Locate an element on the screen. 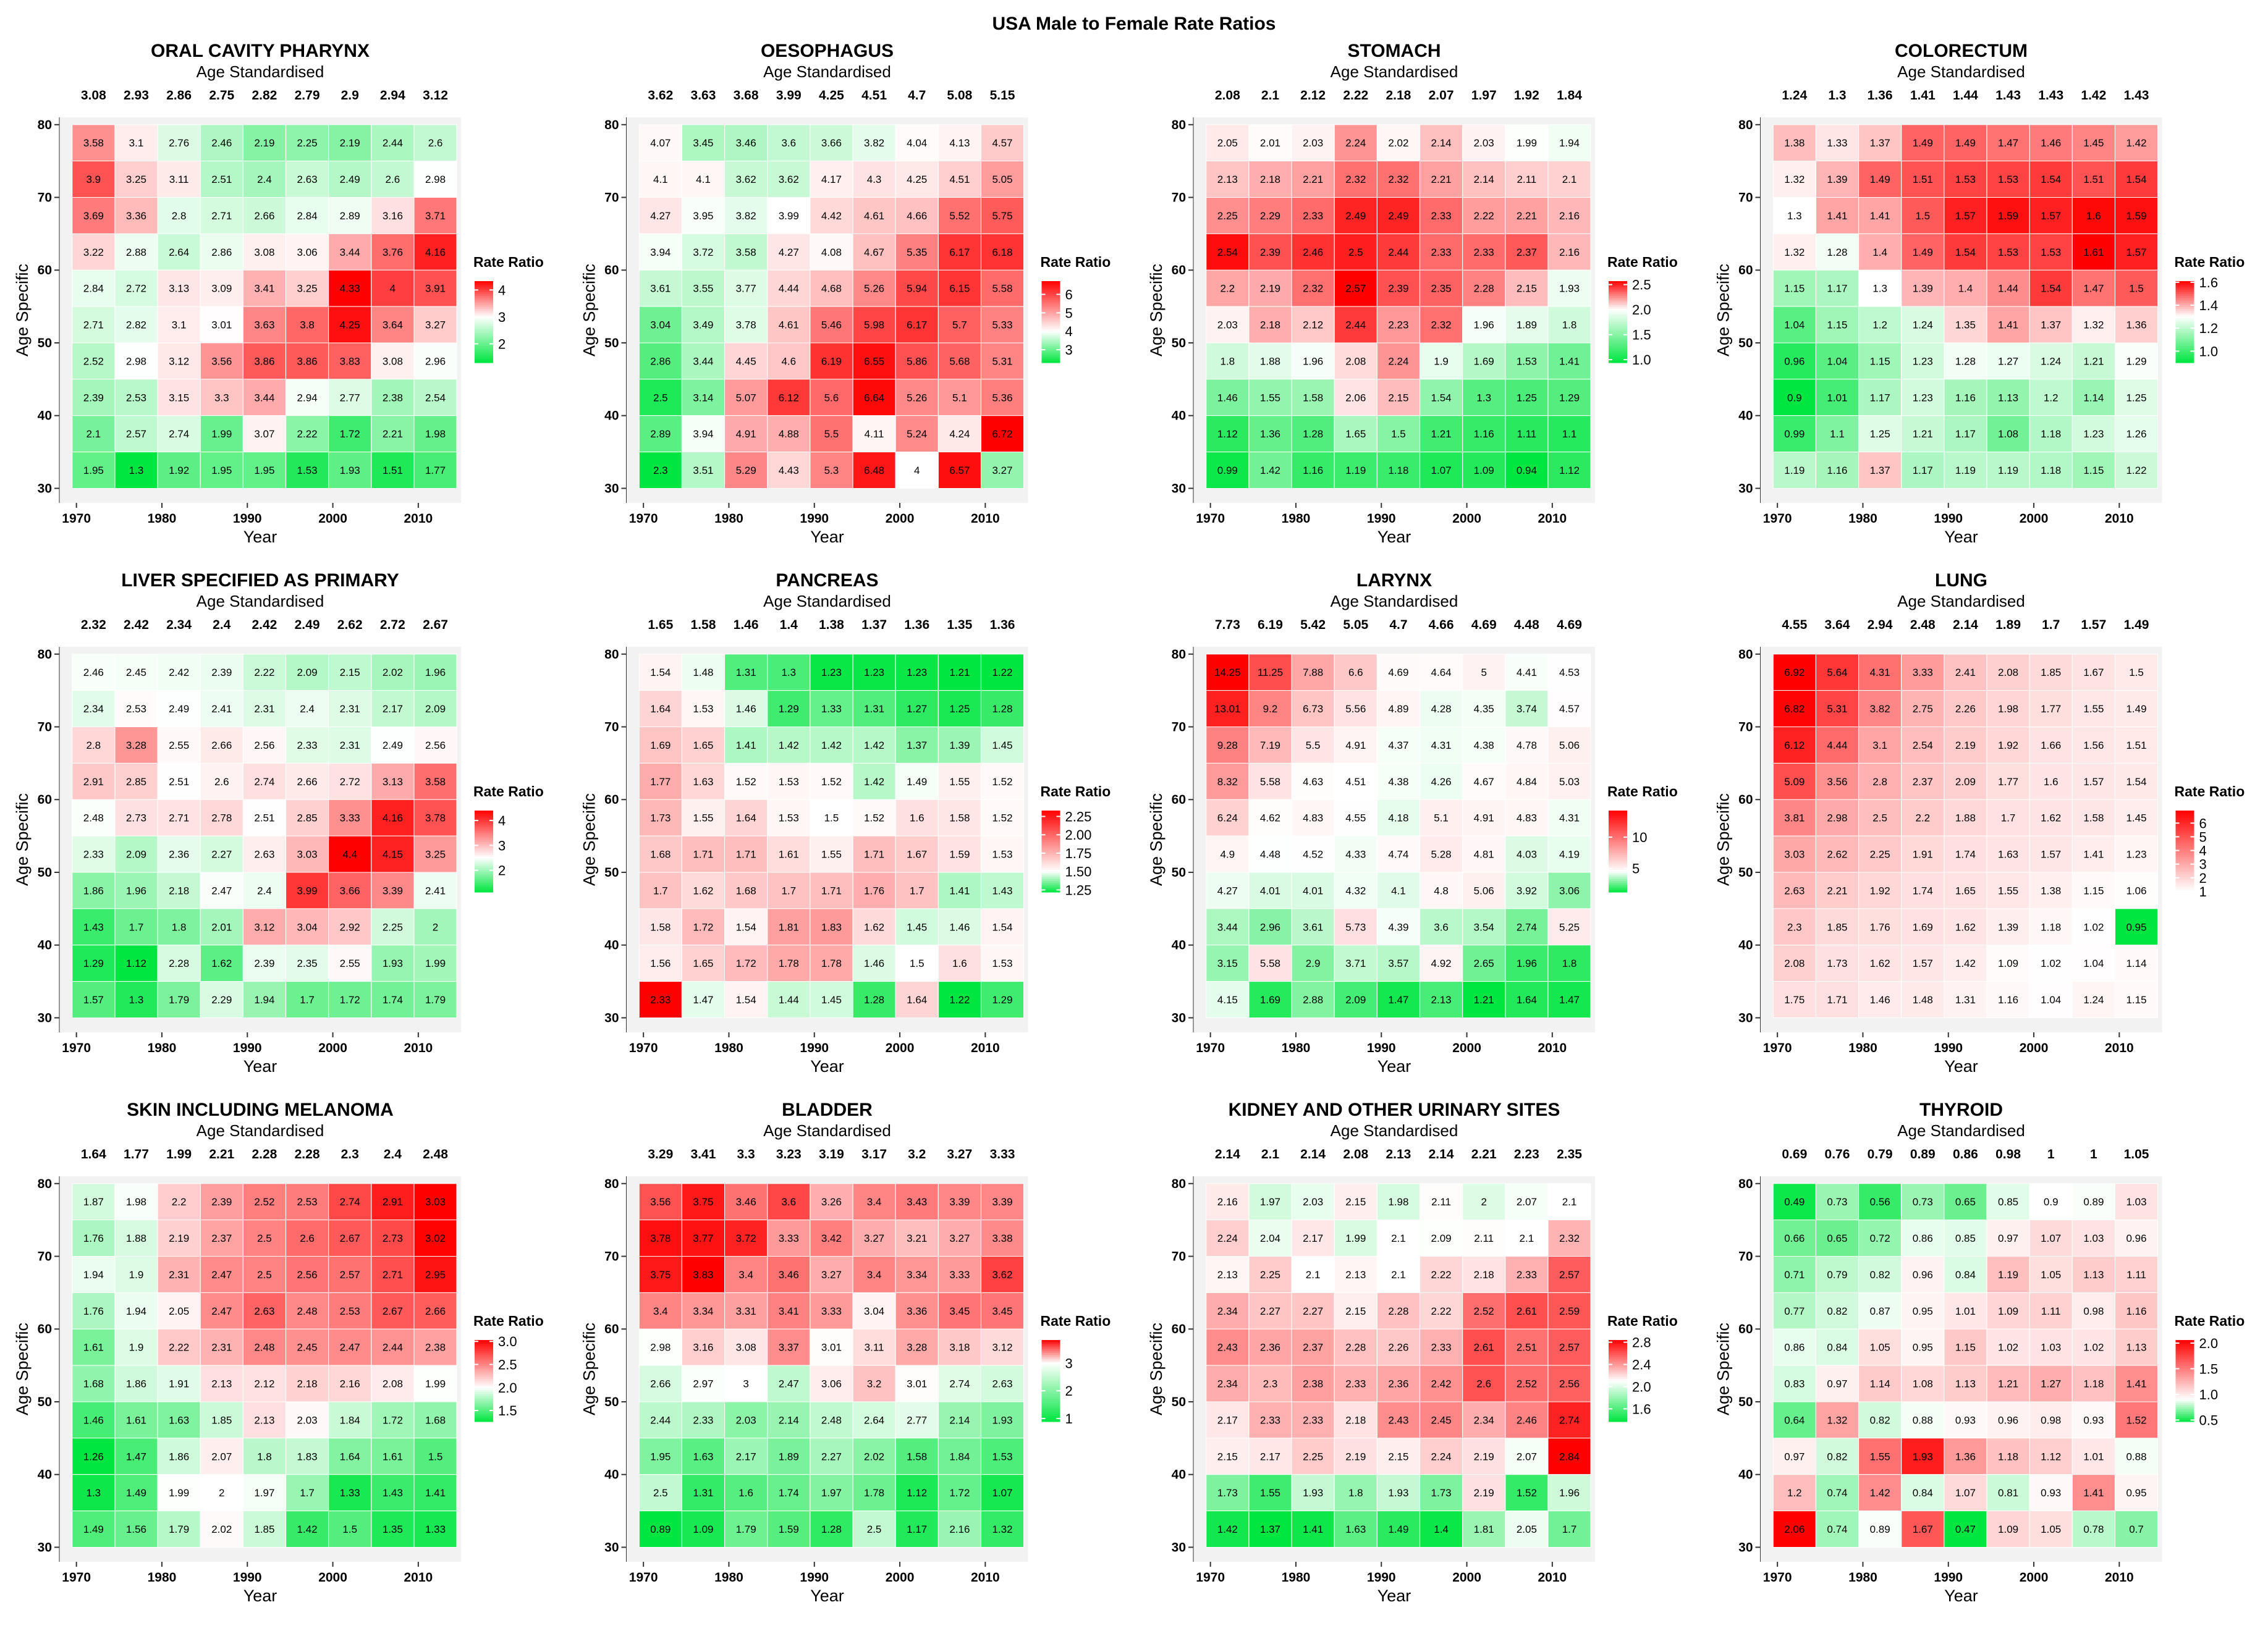 The height and width of the screenshot is (1631, 2268). cell-value-label: 3.55 is located at coordinates (703, 289).